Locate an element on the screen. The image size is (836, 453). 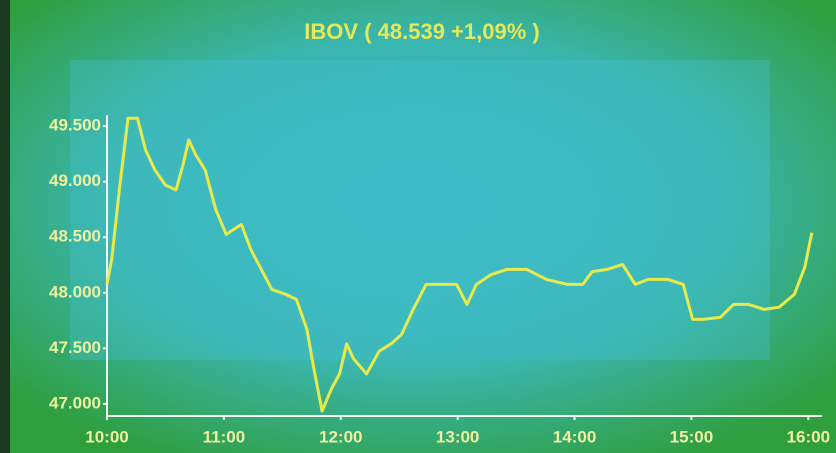
y-tick-label: 48.000 is located at coordinates (75, 291).